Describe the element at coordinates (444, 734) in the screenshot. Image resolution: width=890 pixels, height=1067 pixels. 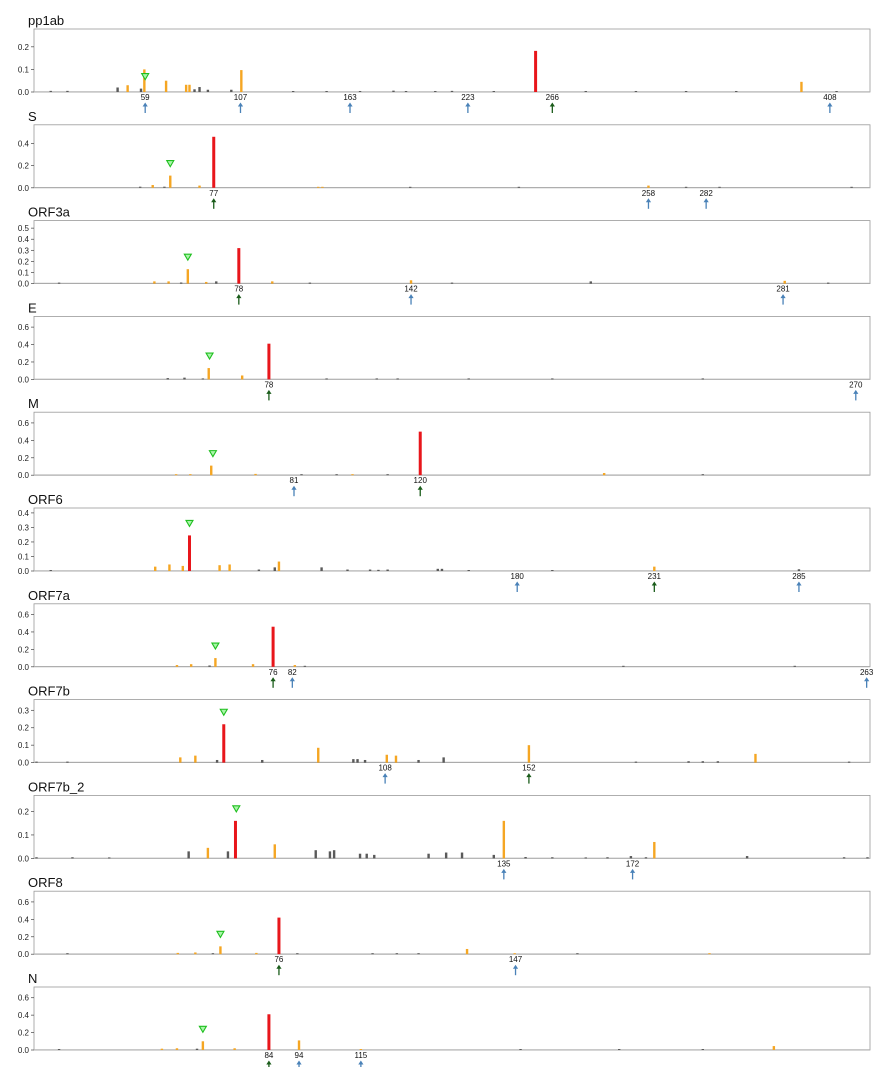
I see `panel-orf7b: ORF7b 0.0 0.1 0.2 0.3 108 152` at that location.